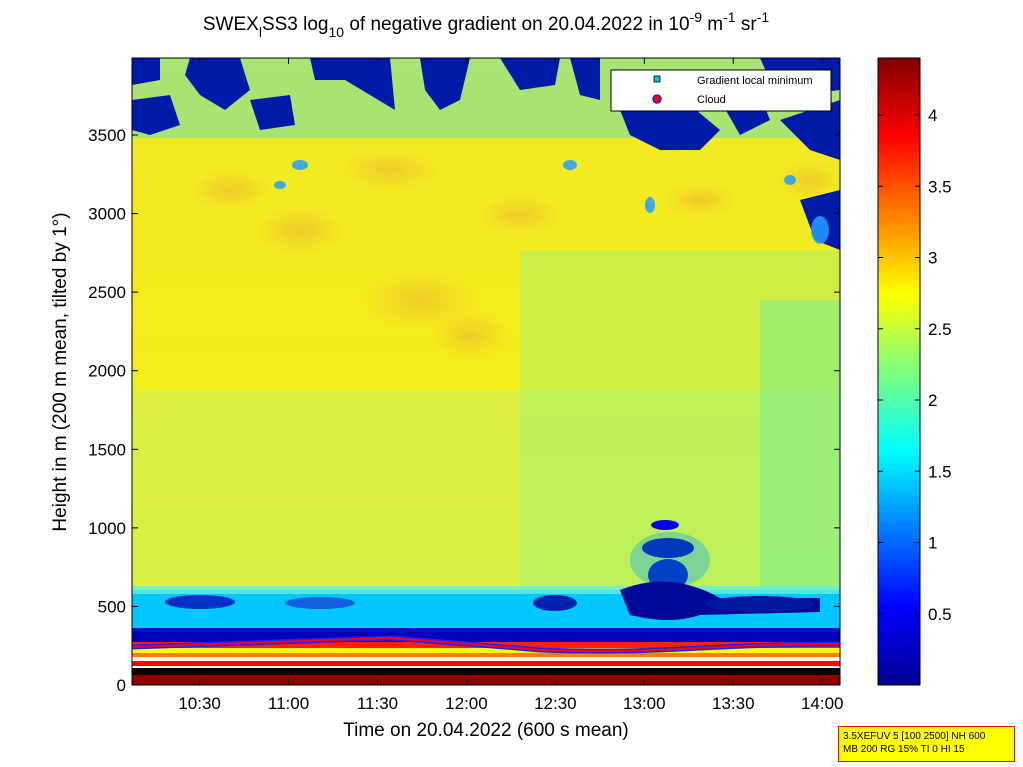  What do you see at coordinates (904, 749) in the screenshot?
I see `infobox-line-2: MB 200 RG 15% TI 0 HI 15` at bounding box center [904, 749].